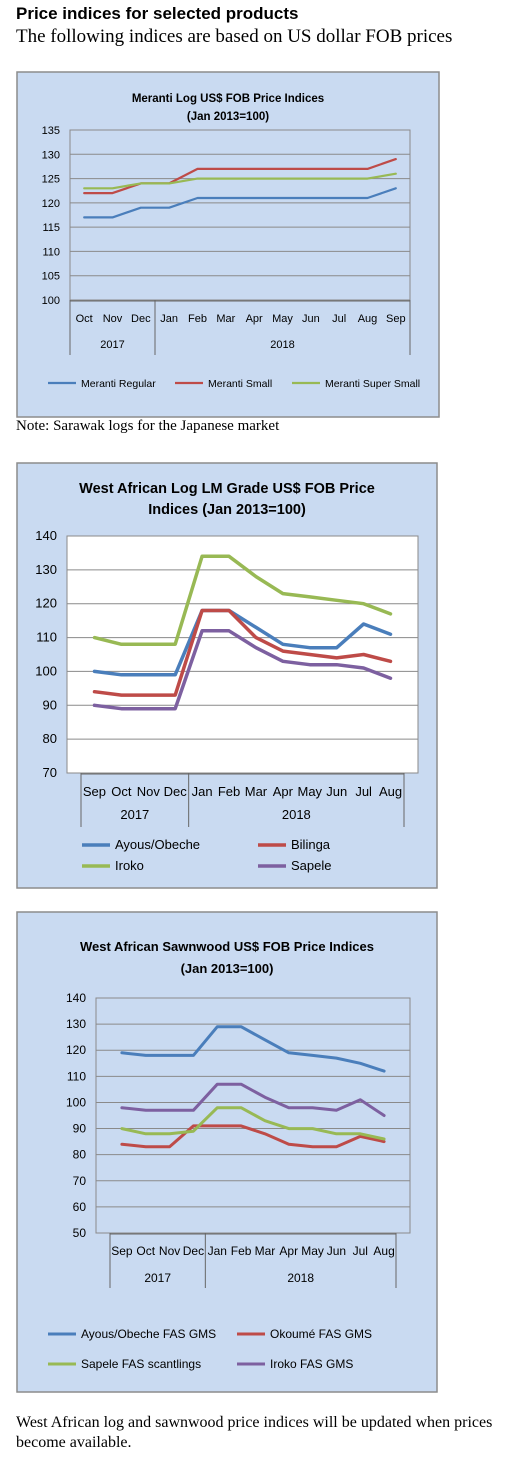 The height and width of the screenshot is (1466, 517). What do you see at coordinates (80, 1233) in the screenshot?
I see `y-tick-label: 50` at bounding box center [80, 1233].